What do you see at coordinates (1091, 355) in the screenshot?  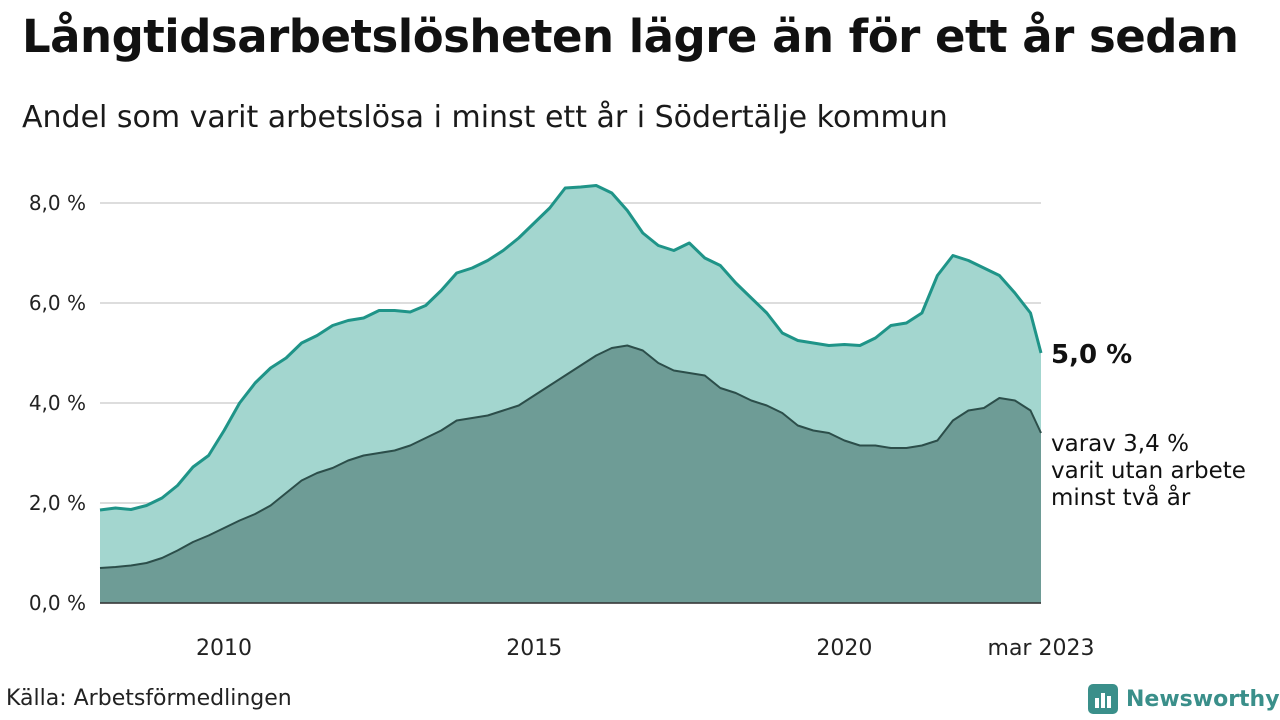 I see `series-1-end-label: 5,0 %` at bounding box center [1091, 355].